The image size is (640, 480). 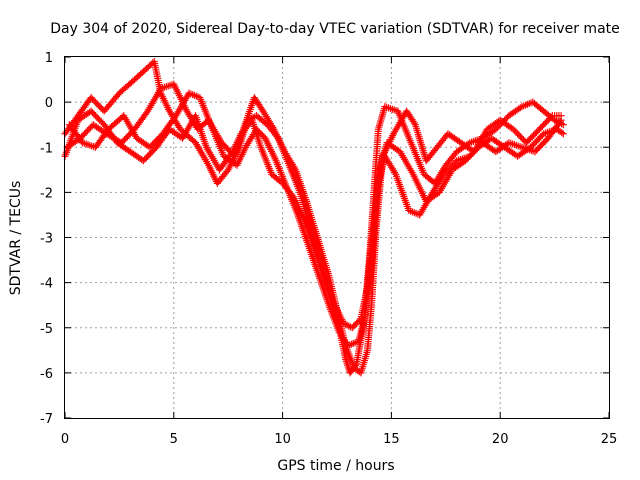 I want to click on y-tick-labels: 1 0 -1 -2 -3 -4 -5 -6 -7, so click(x=46, y=239).